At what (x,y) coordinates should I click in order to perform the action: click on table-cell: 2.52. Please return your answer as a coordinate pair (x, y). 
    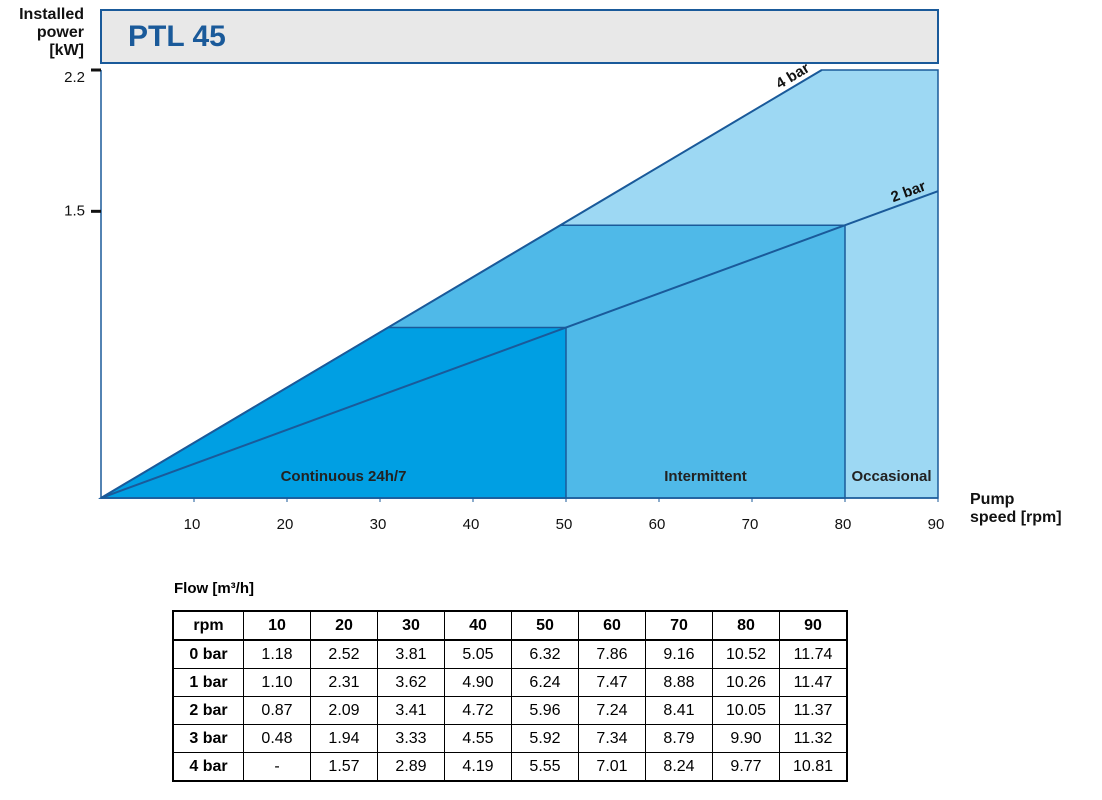
    Looking at the image, I should click on (344, 654).